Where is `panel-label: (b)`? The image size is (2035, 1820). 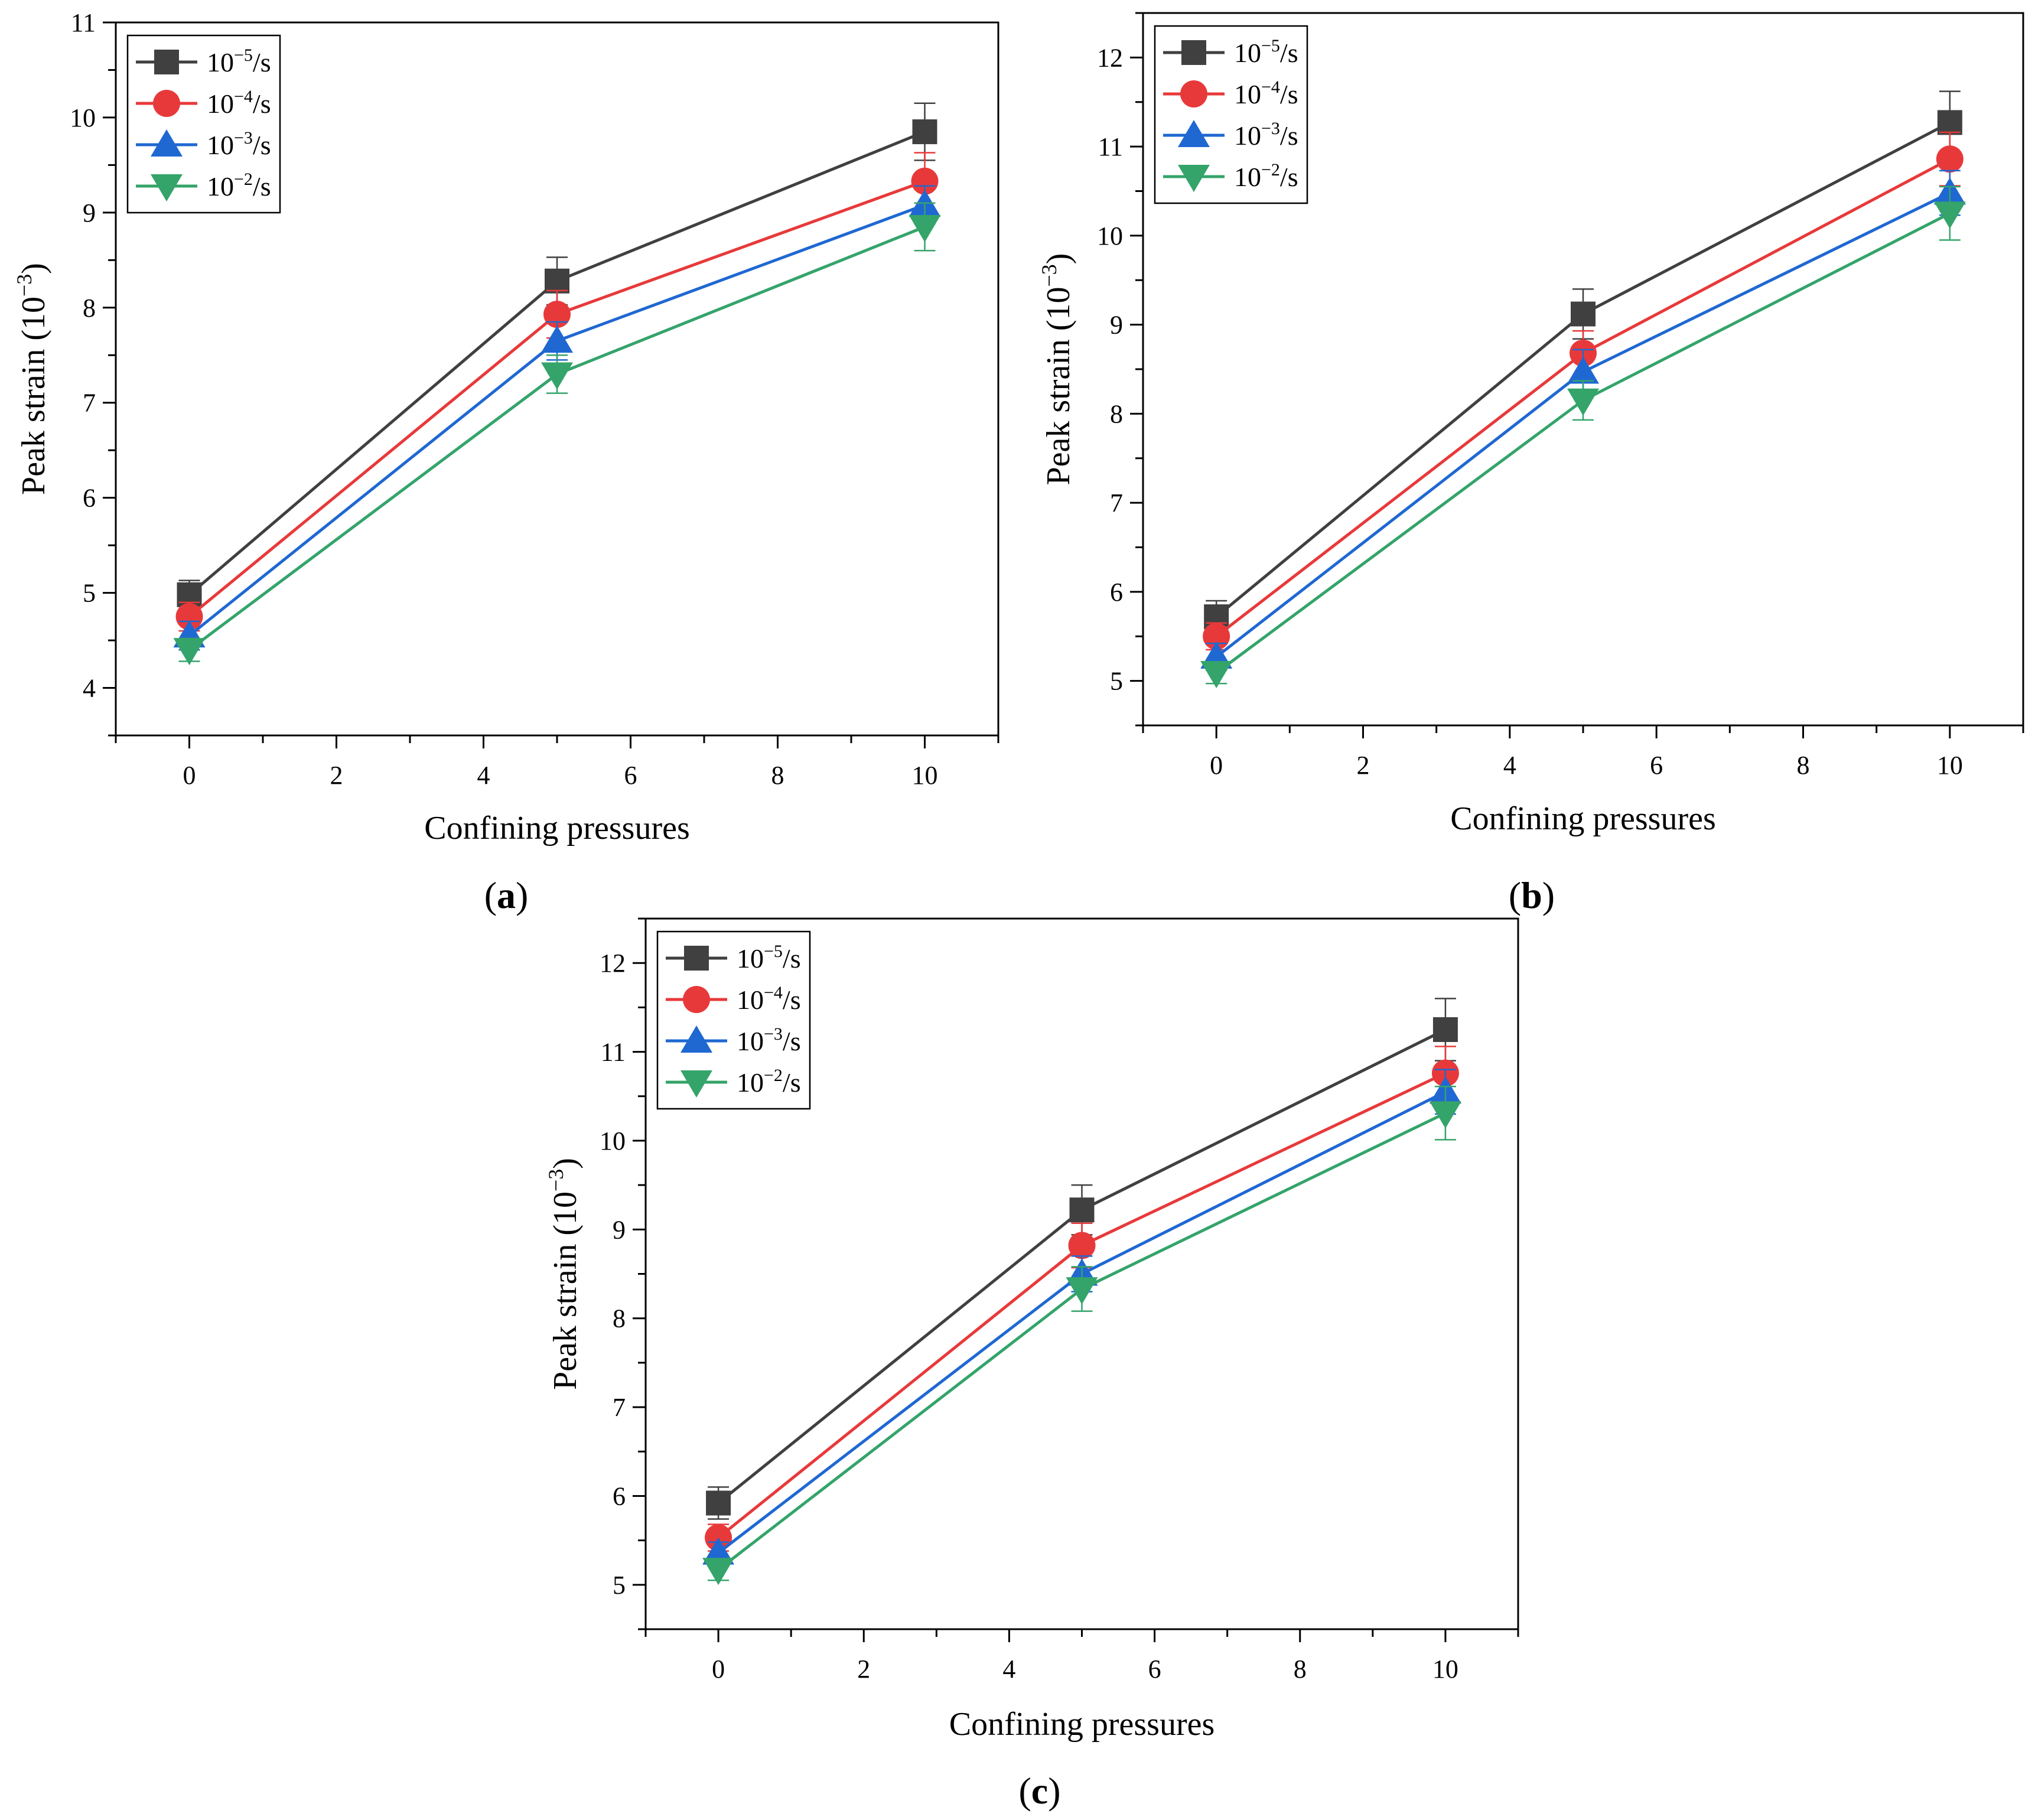 panel-label: (b) is located at coordinates (1532, 895).